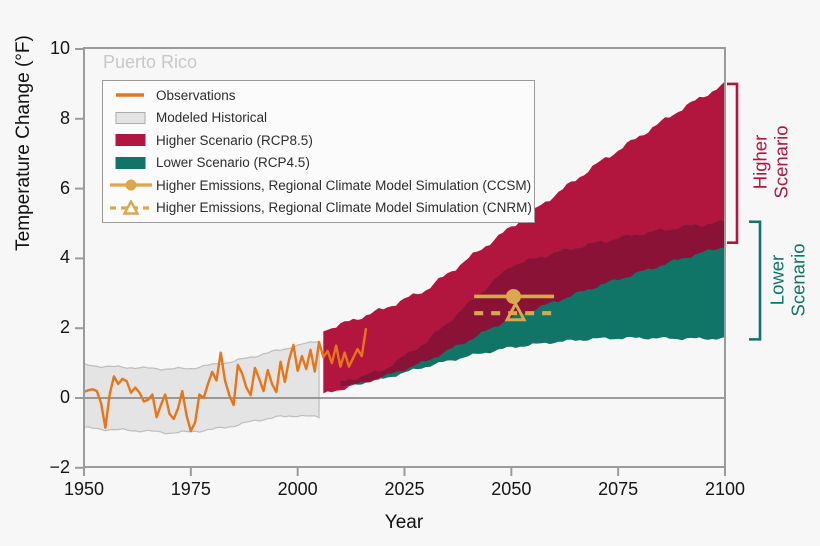 This screenshot has width=820, height=546. Describe the element at coordinates (318, 162) in the screenshot. I see `legend-item-3: Lower Scenario (RCP4.5)` at that location.